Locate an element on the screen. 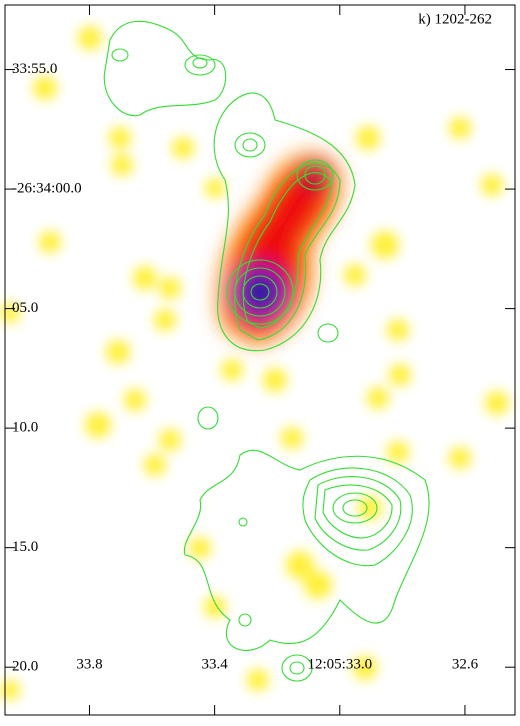 The height and width of the screenshot is (726, 520). x-tick-label: 32.6 is located at coordinates (465, 664).